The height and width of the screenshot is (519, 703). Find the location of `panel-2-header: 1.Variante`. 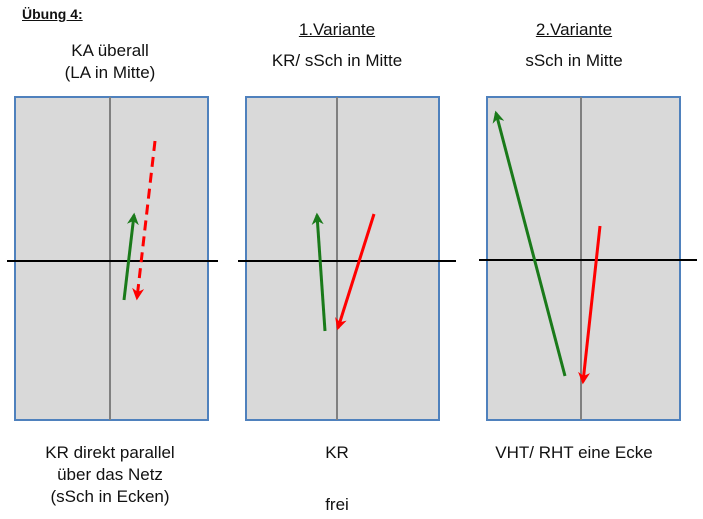

panel-2-header: 1.Variante is located at coordinates (337, 29).